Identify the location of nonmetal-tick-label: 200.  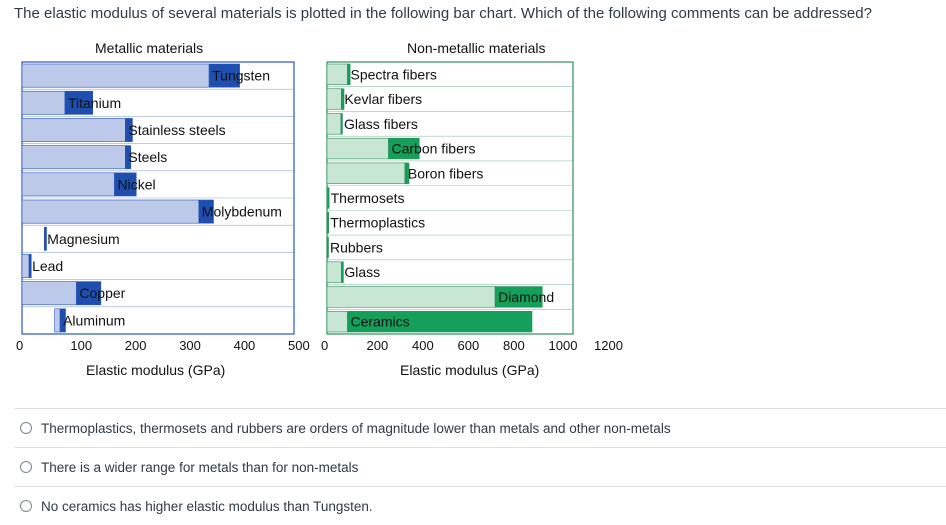
(377, 345).